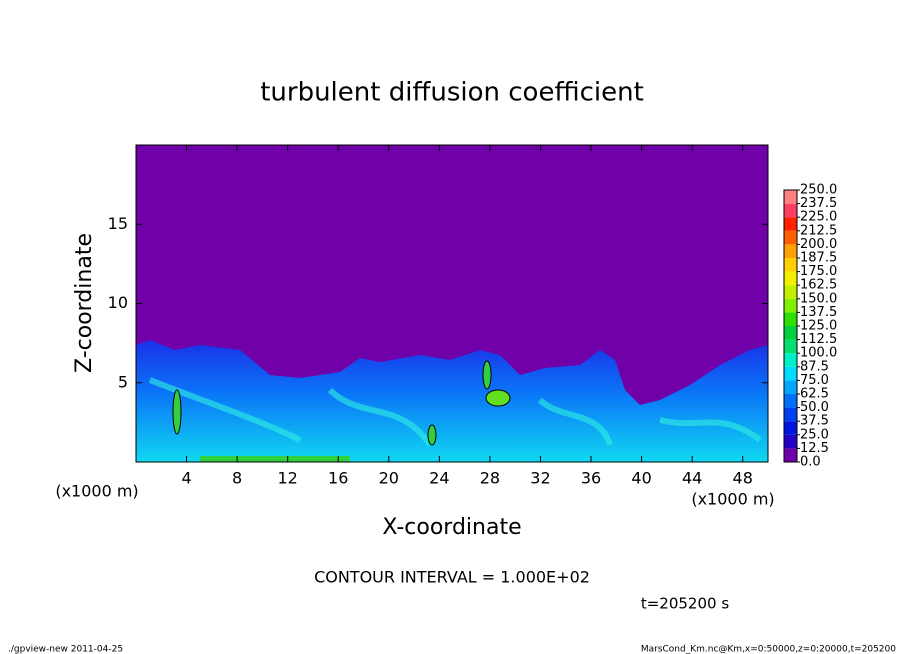 The height and width of the screenshot is (654, 904). Describe the element at coordinates (452, 577) in the screenshot. I see `annotation: CONTOUR INTERVAL = 1.000E+02` at that location.